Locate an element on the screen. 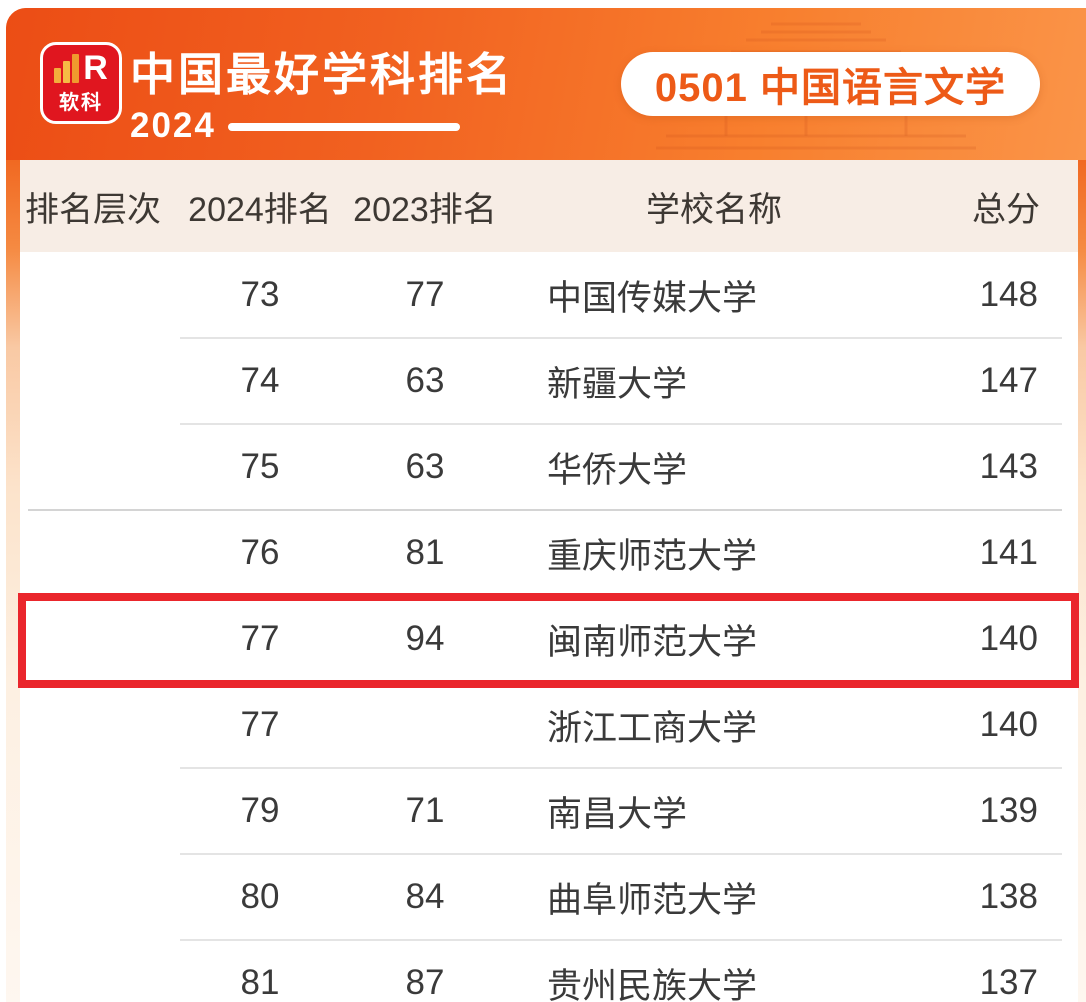 Image resolution: width=1086 pixels, height=1002 pixels. table-row: 74 63 新疆大学 147 is located at coordinates (549, 380).